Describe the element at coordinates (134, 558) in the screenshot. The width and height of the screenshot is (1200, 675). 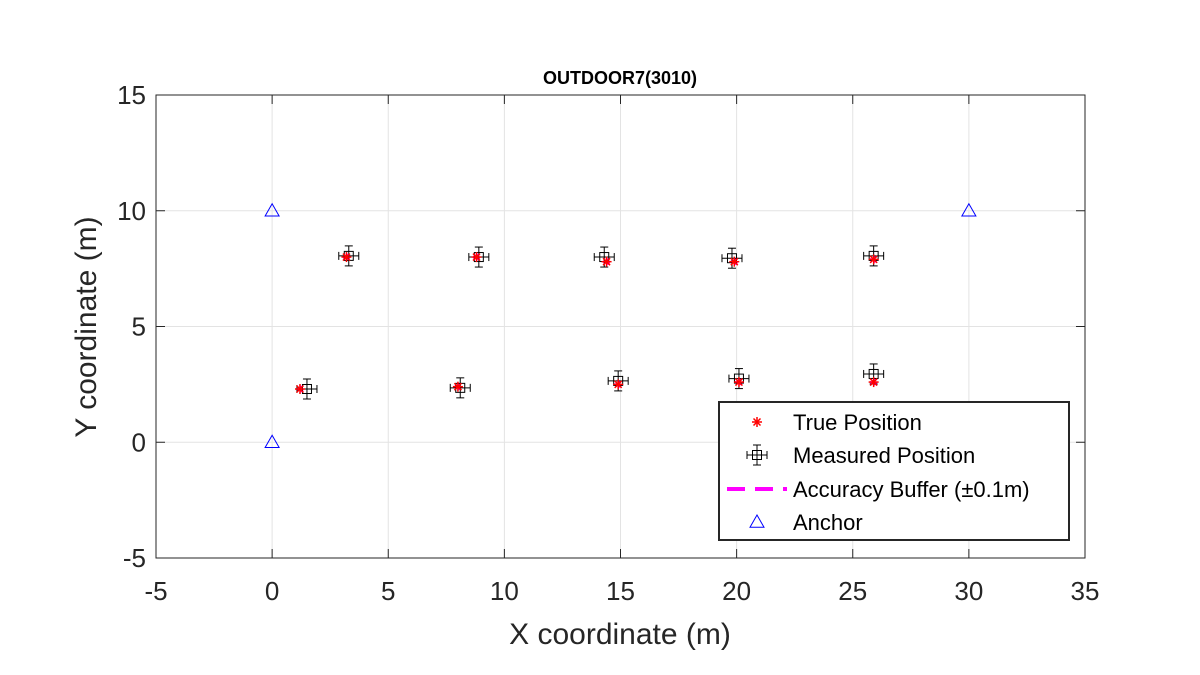
I see `y-tick-label: -5` at that location.